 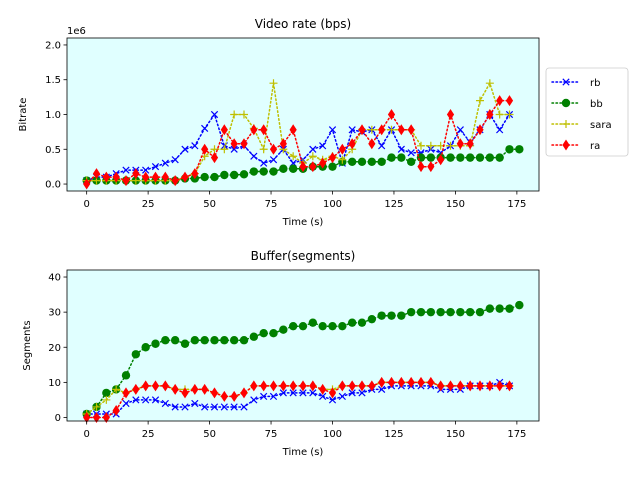 What do you see at coordinates (587, 112) in the screenshot?
I see `legend: rb bb sara ra` at bounding box center [587, 112].